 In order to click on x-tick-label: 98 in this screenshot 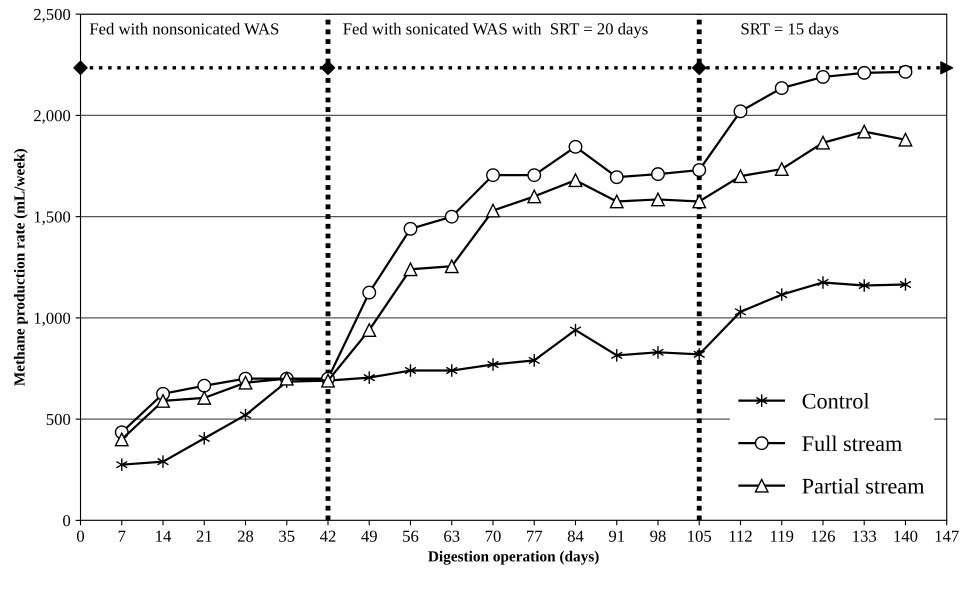, I will do `click(658, 536)`.